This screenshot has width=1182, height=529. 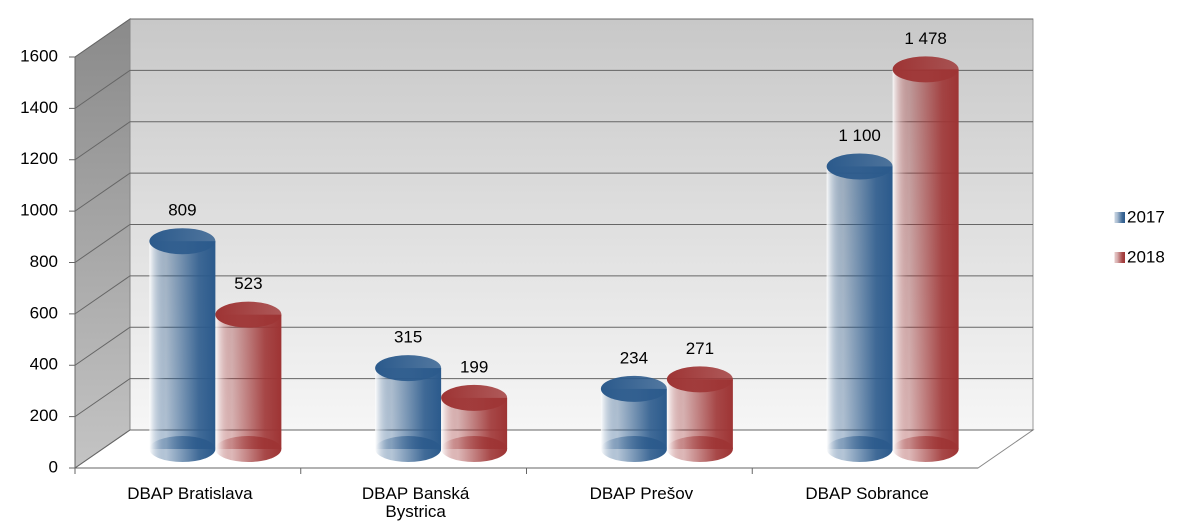 I want to click on data-label: 809, so click(x=182, y=210).